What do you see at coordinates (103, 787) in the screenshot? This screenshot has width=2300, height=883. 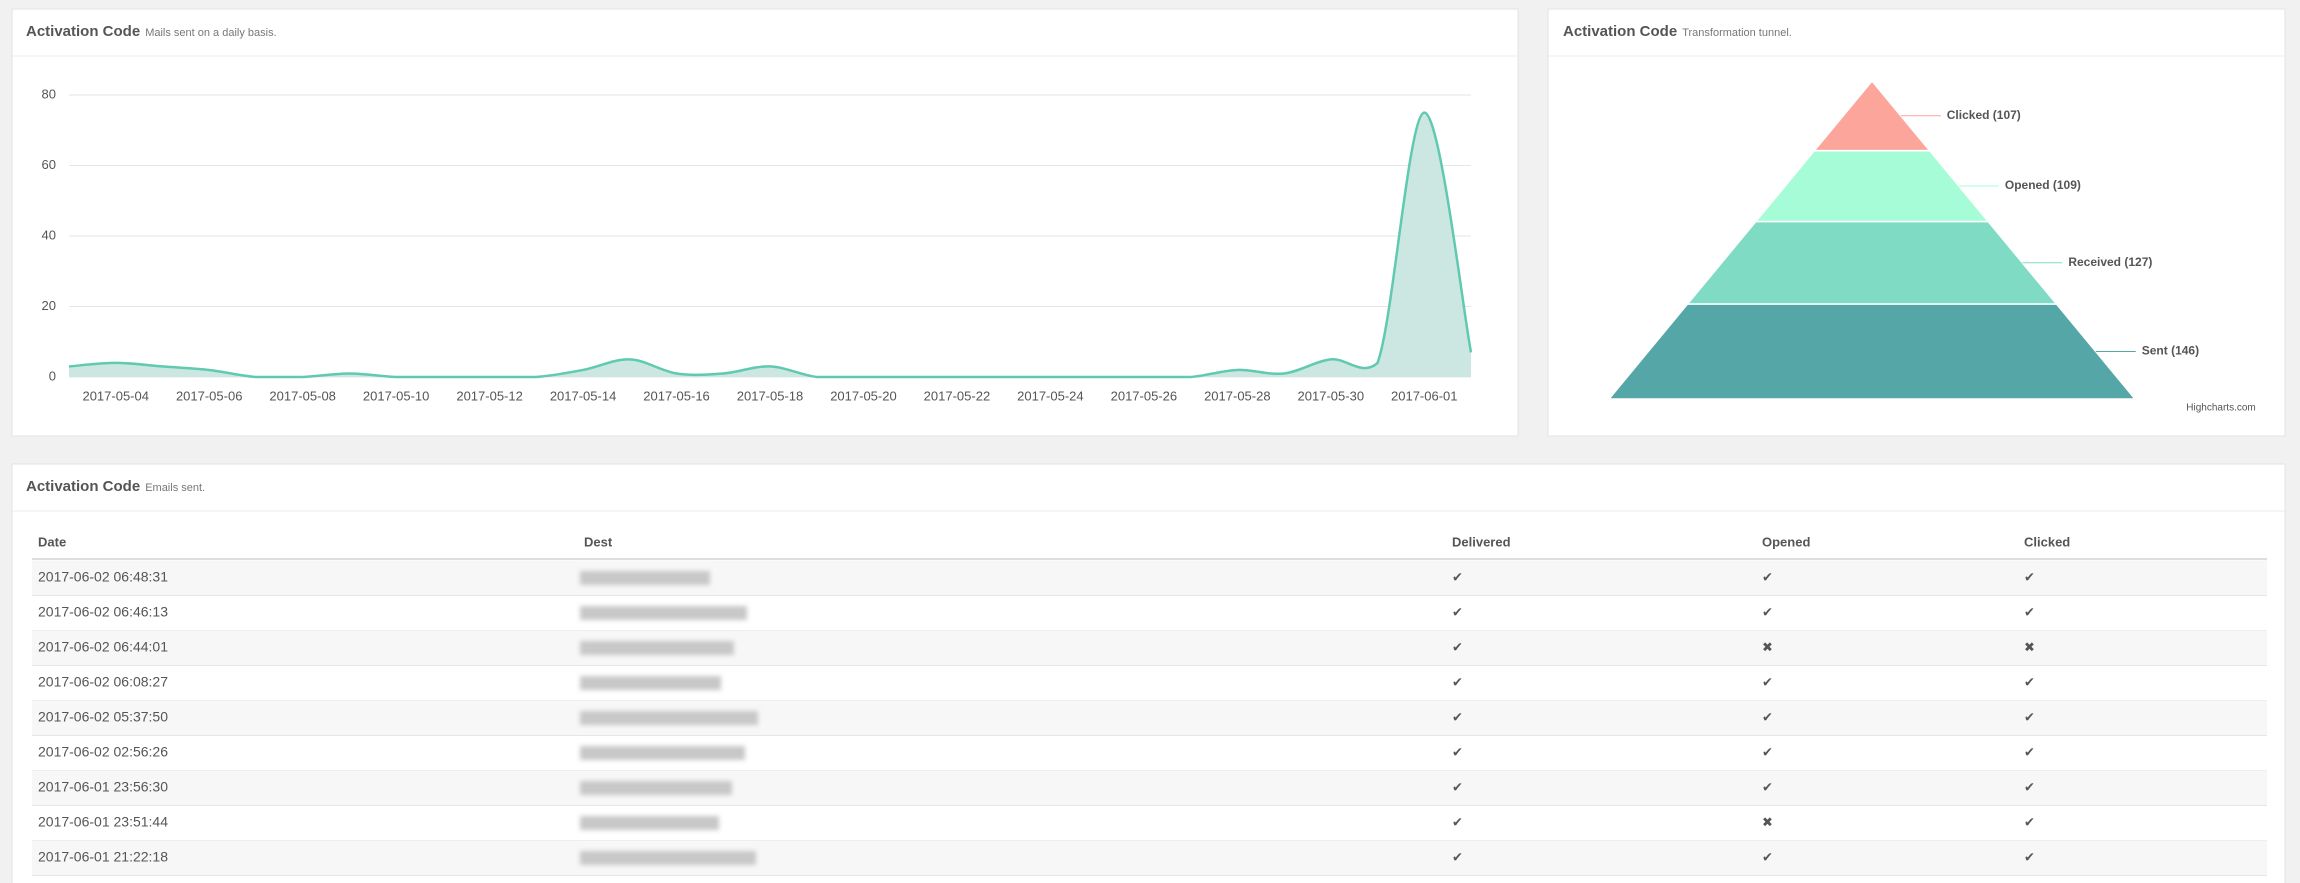 I see `cell-date: 2017-06-01 23:56:30` at bounding box center [103, 787].